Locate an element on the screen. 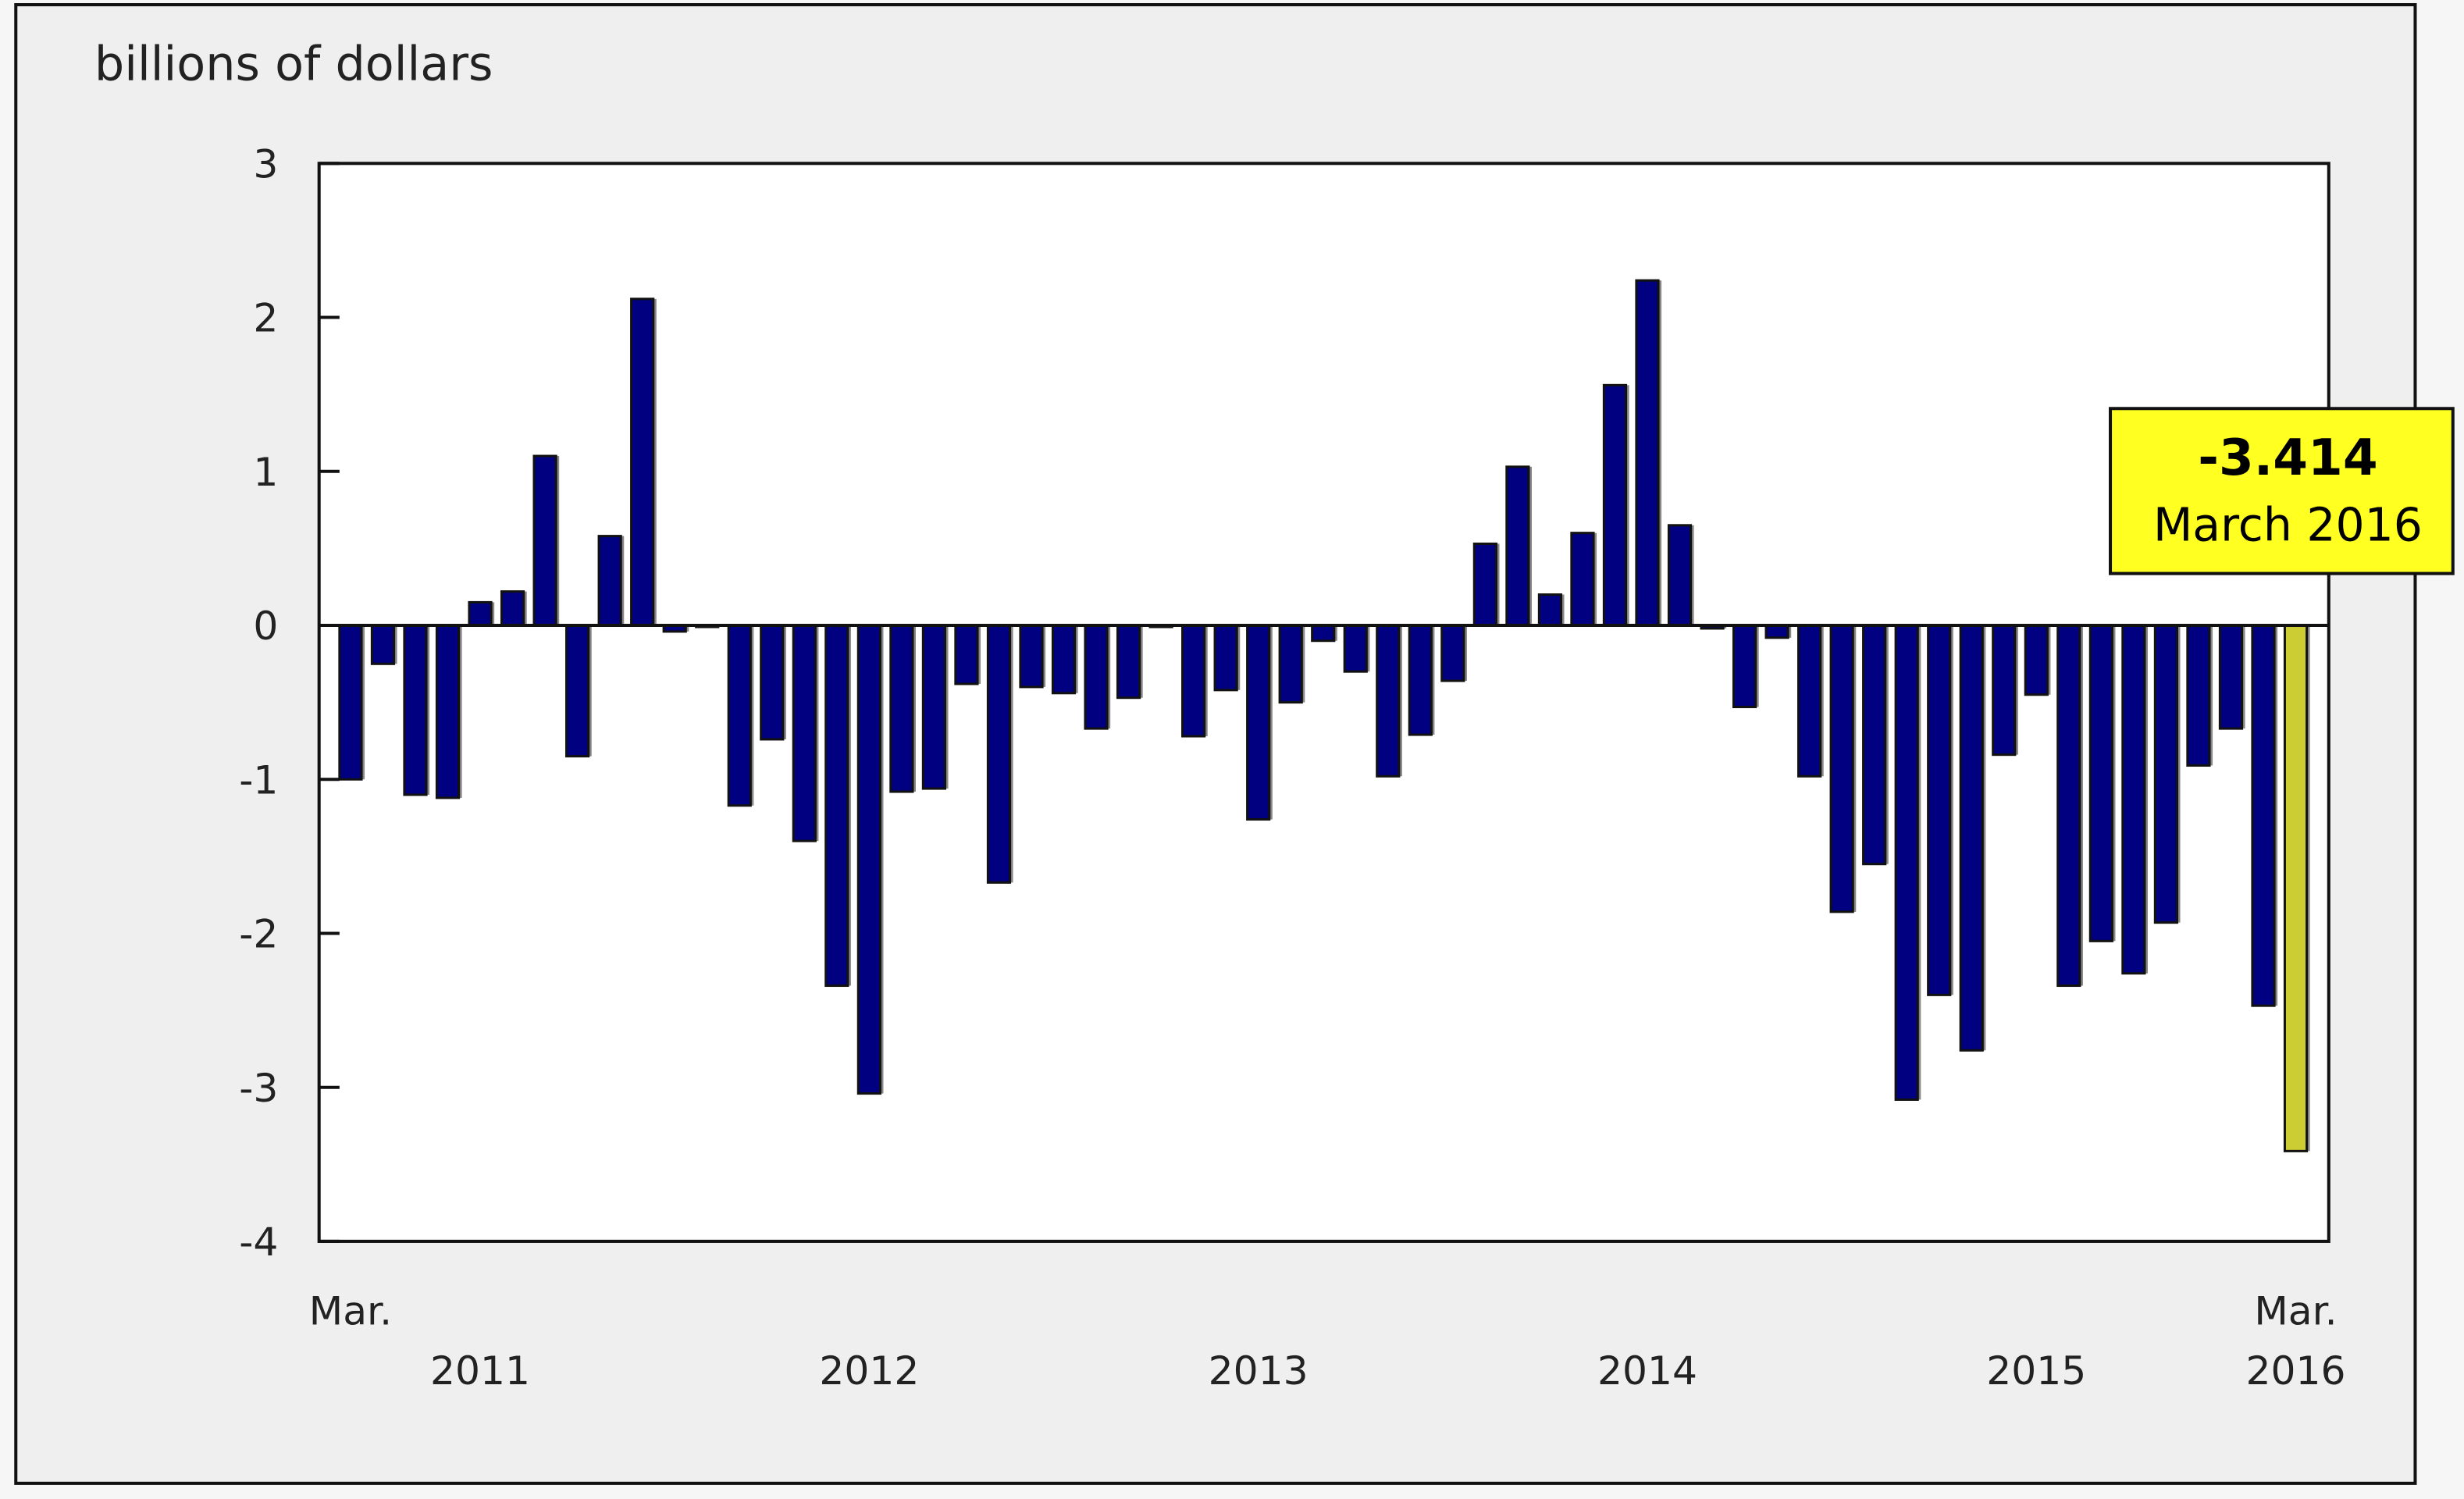  y-tick-label: -2 is located at coordinates (258, 934).